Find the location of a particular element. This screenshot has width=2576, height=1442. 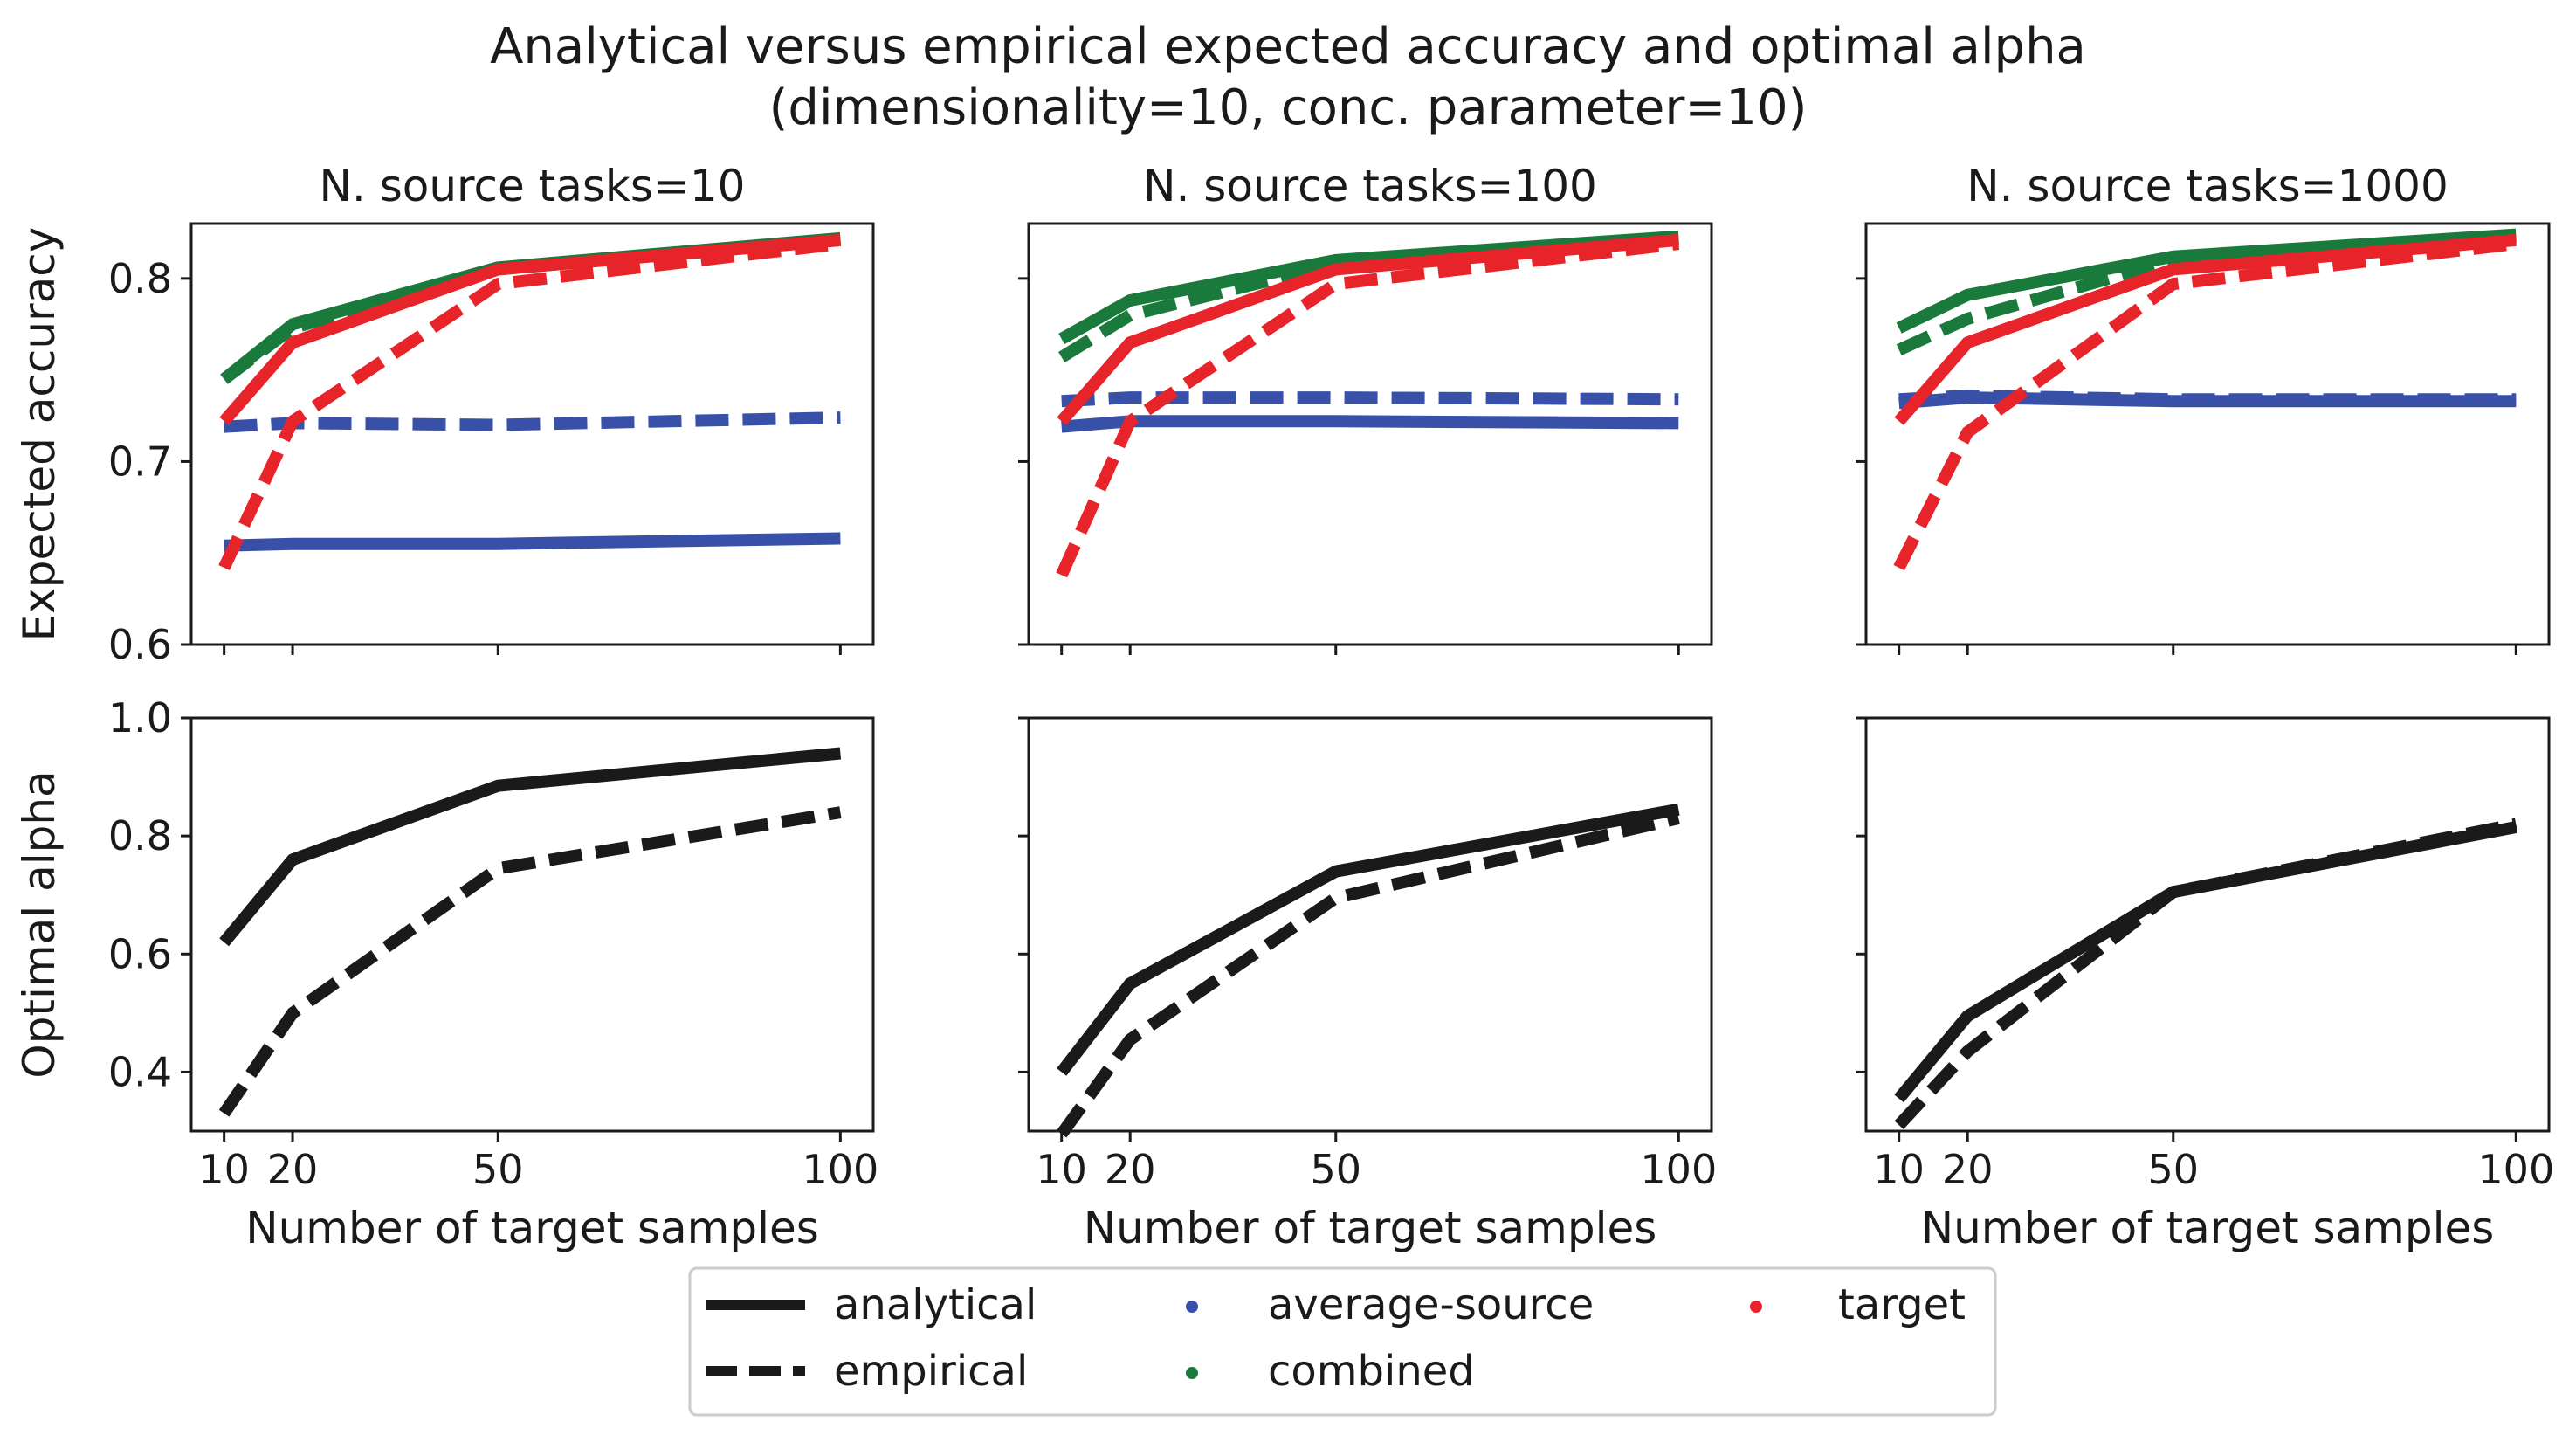

panel-3: N. source tasks=1000 is located at coordinates (2203, 408).